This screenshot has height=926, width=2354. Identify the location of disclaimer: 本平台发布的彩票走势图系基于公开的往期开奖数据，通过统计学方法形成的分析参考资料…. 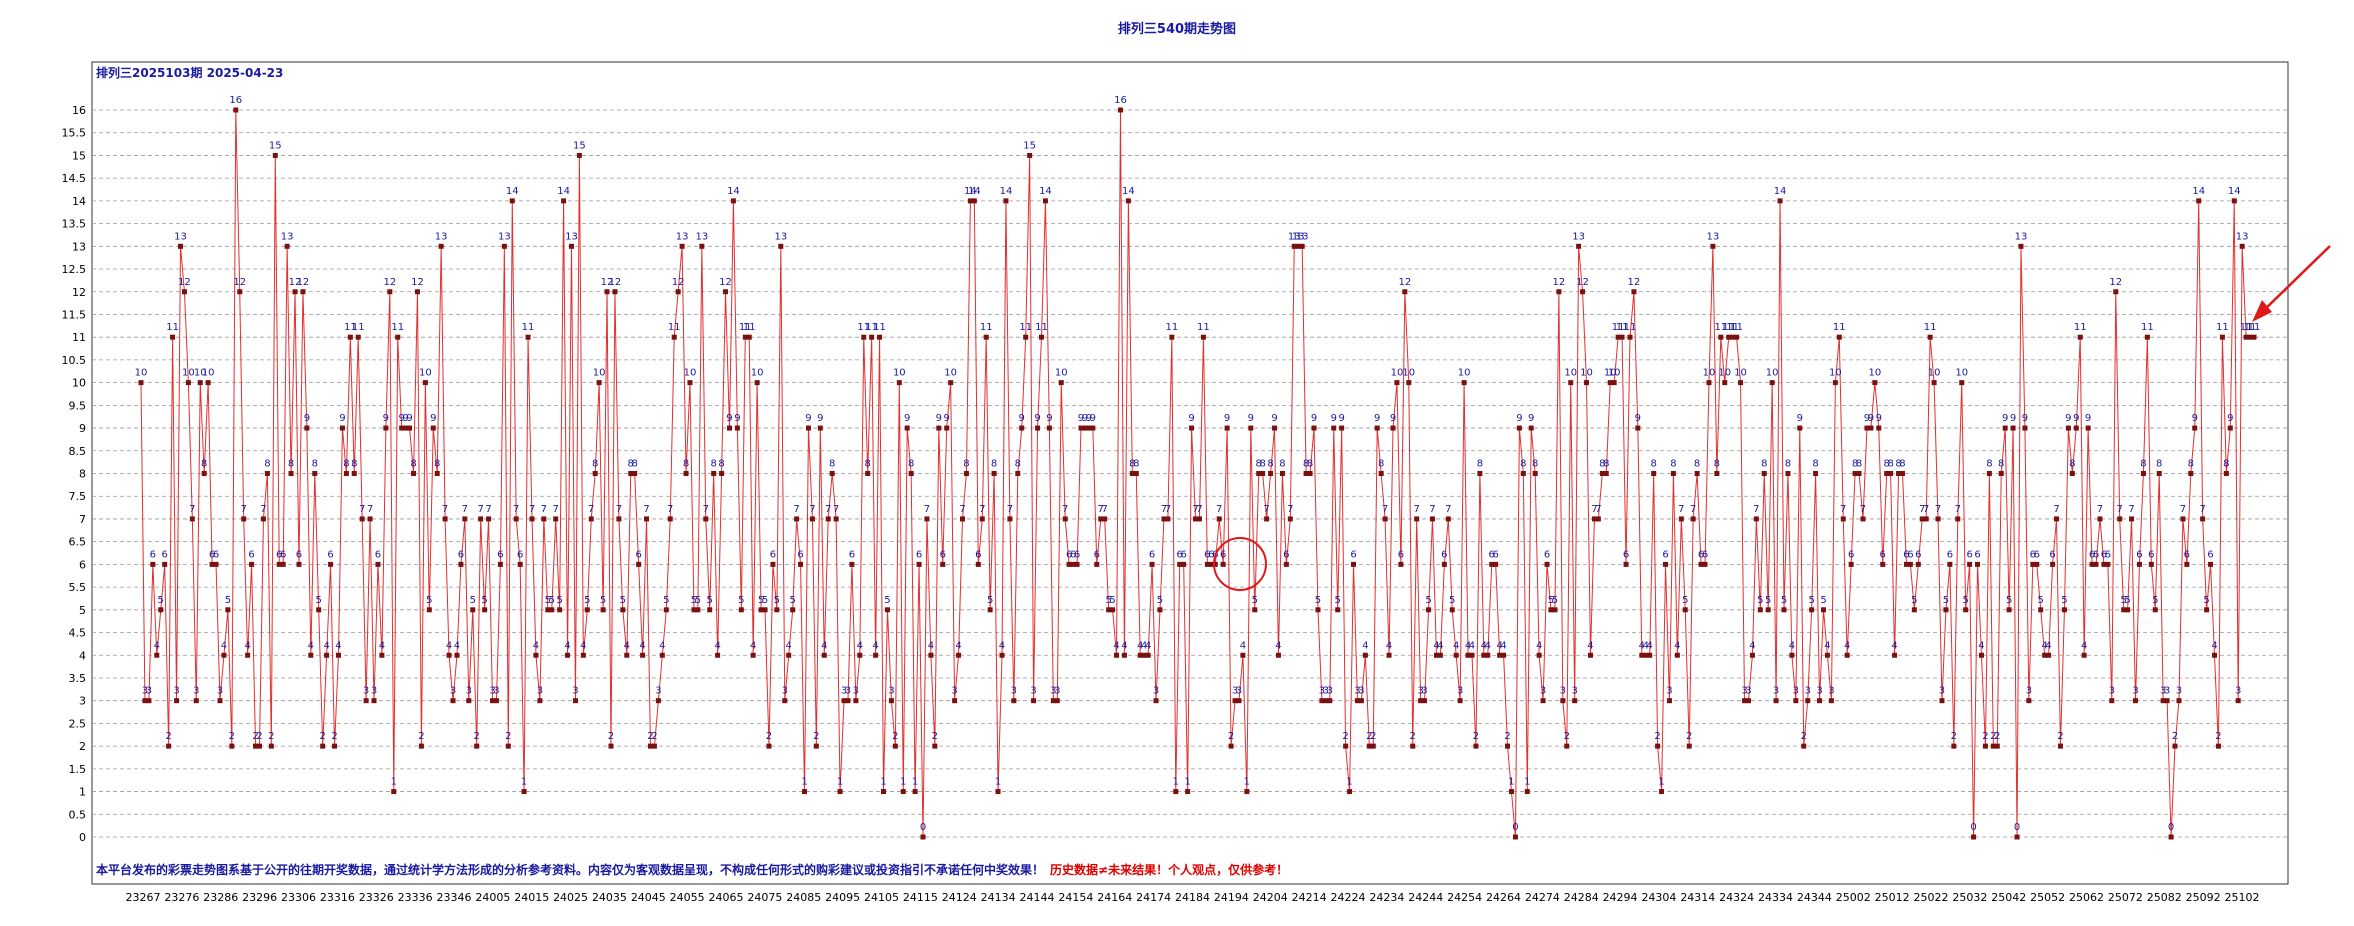
(692, 869).